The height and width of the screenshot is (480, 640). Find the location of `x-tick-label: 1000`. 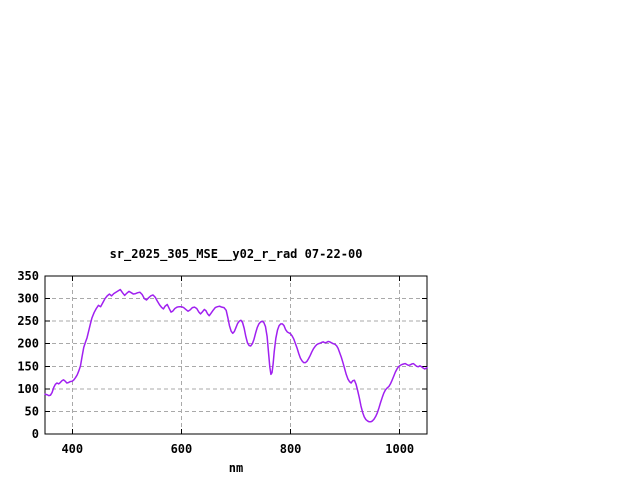

x-tick-label: 1000 is located at coordinates (399, 449).